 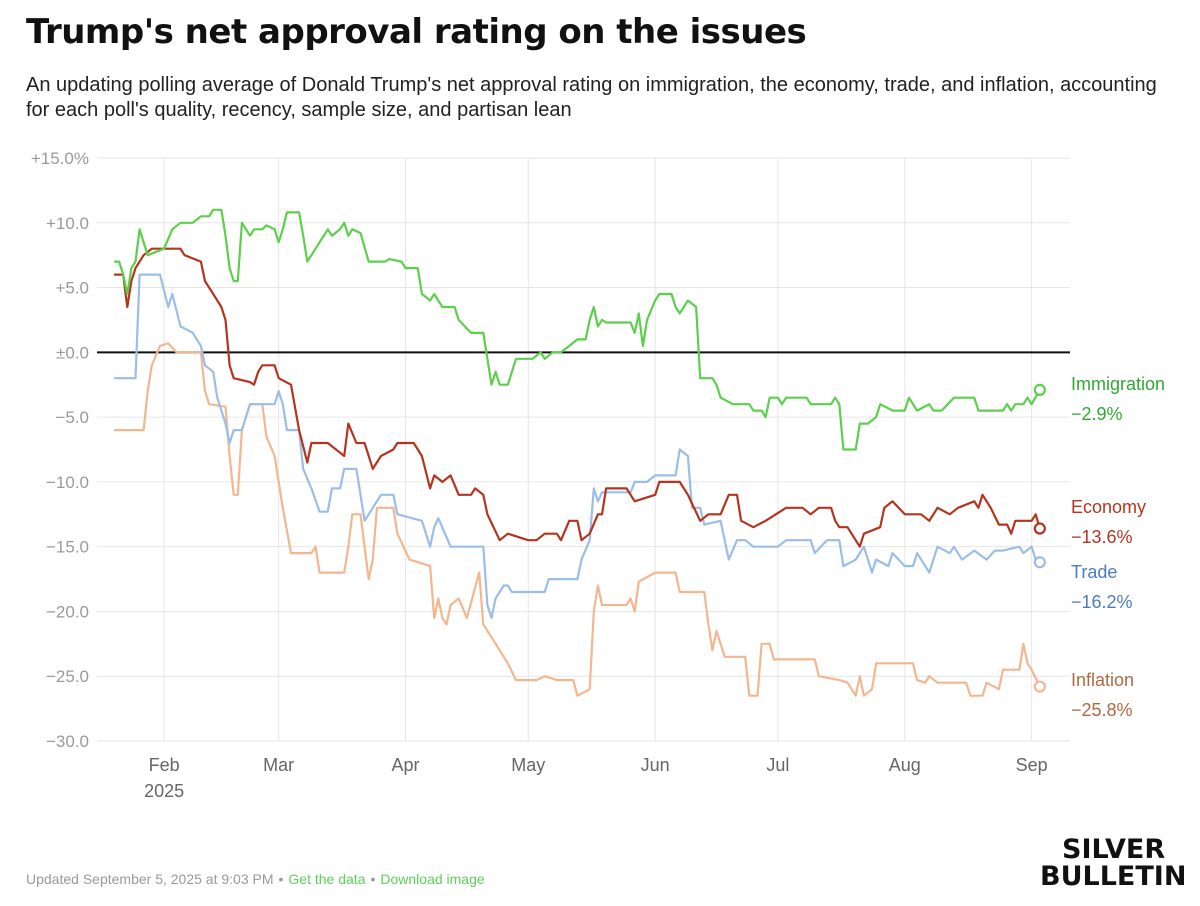 What do you see at coordinates (67, 611) in the screenshot?
I see `y-tick-label: −20.0` at bounding box center [67, 611].